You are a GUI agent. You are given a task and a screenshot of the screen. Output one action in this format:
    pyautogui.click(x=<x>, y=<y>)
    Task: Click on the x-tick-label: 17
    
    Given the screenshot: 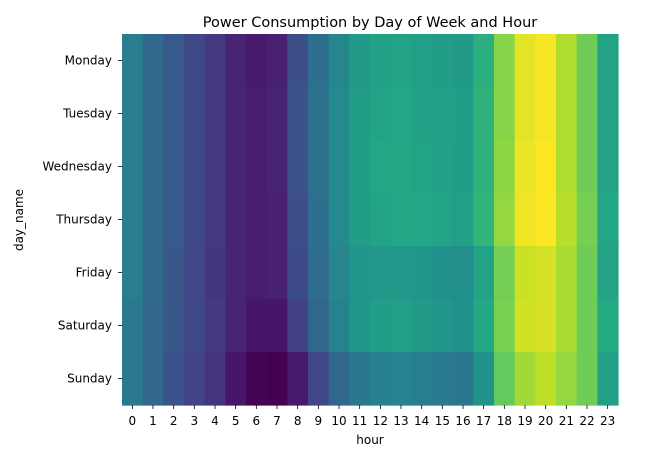 What is the action you would take?
    pyautogui.click(x=483, y=421)
    